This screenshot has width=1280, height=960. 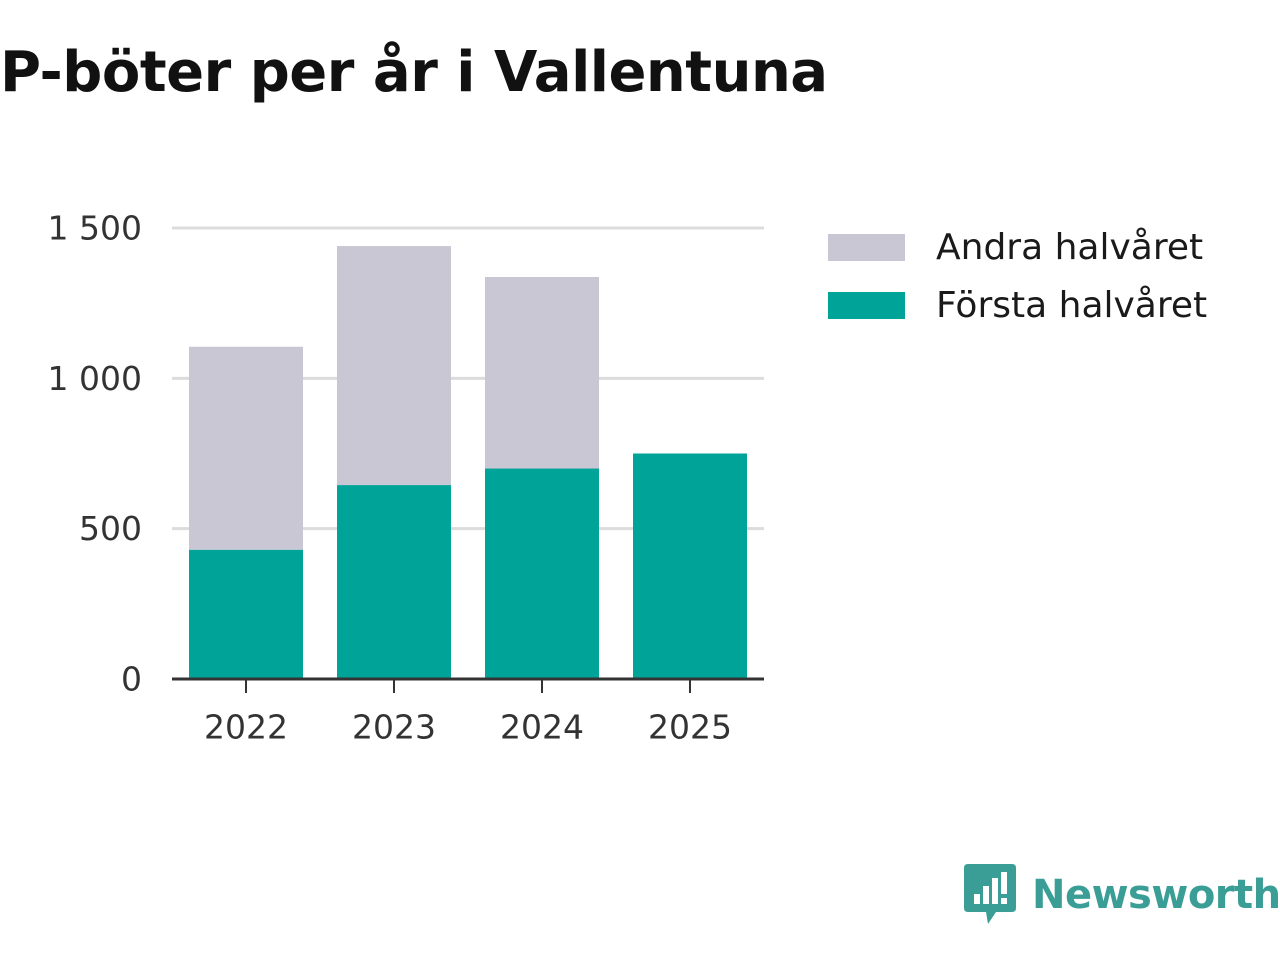 I want to click on bar-andra-2023, so click(x=394, y=366).